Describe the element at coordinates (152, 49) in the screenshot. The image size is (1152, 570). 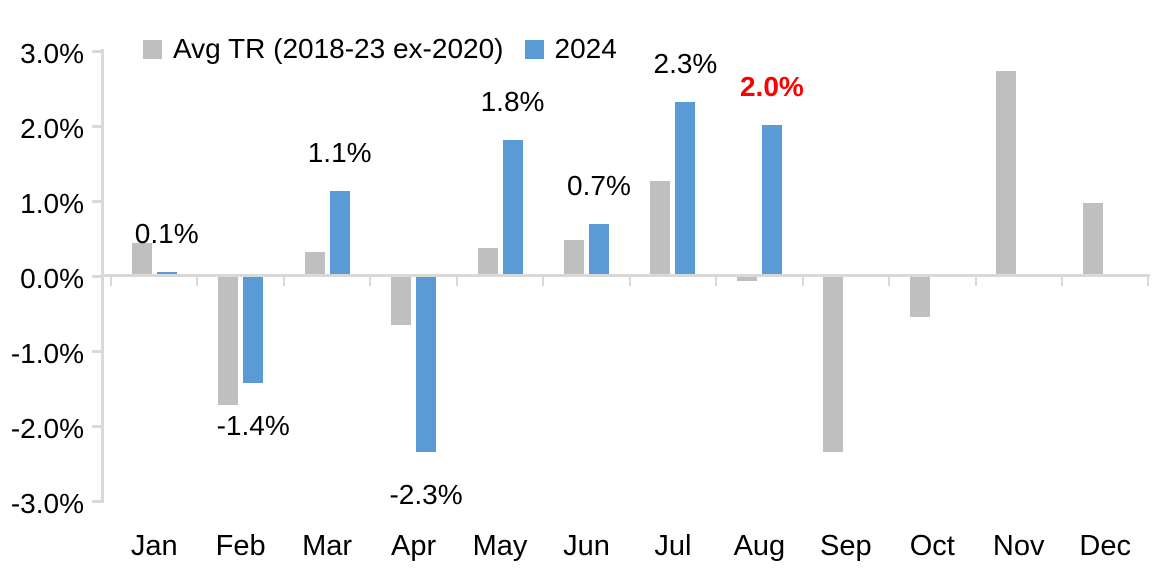
I see `legend-swatch-avg-tr-icon` at that location.